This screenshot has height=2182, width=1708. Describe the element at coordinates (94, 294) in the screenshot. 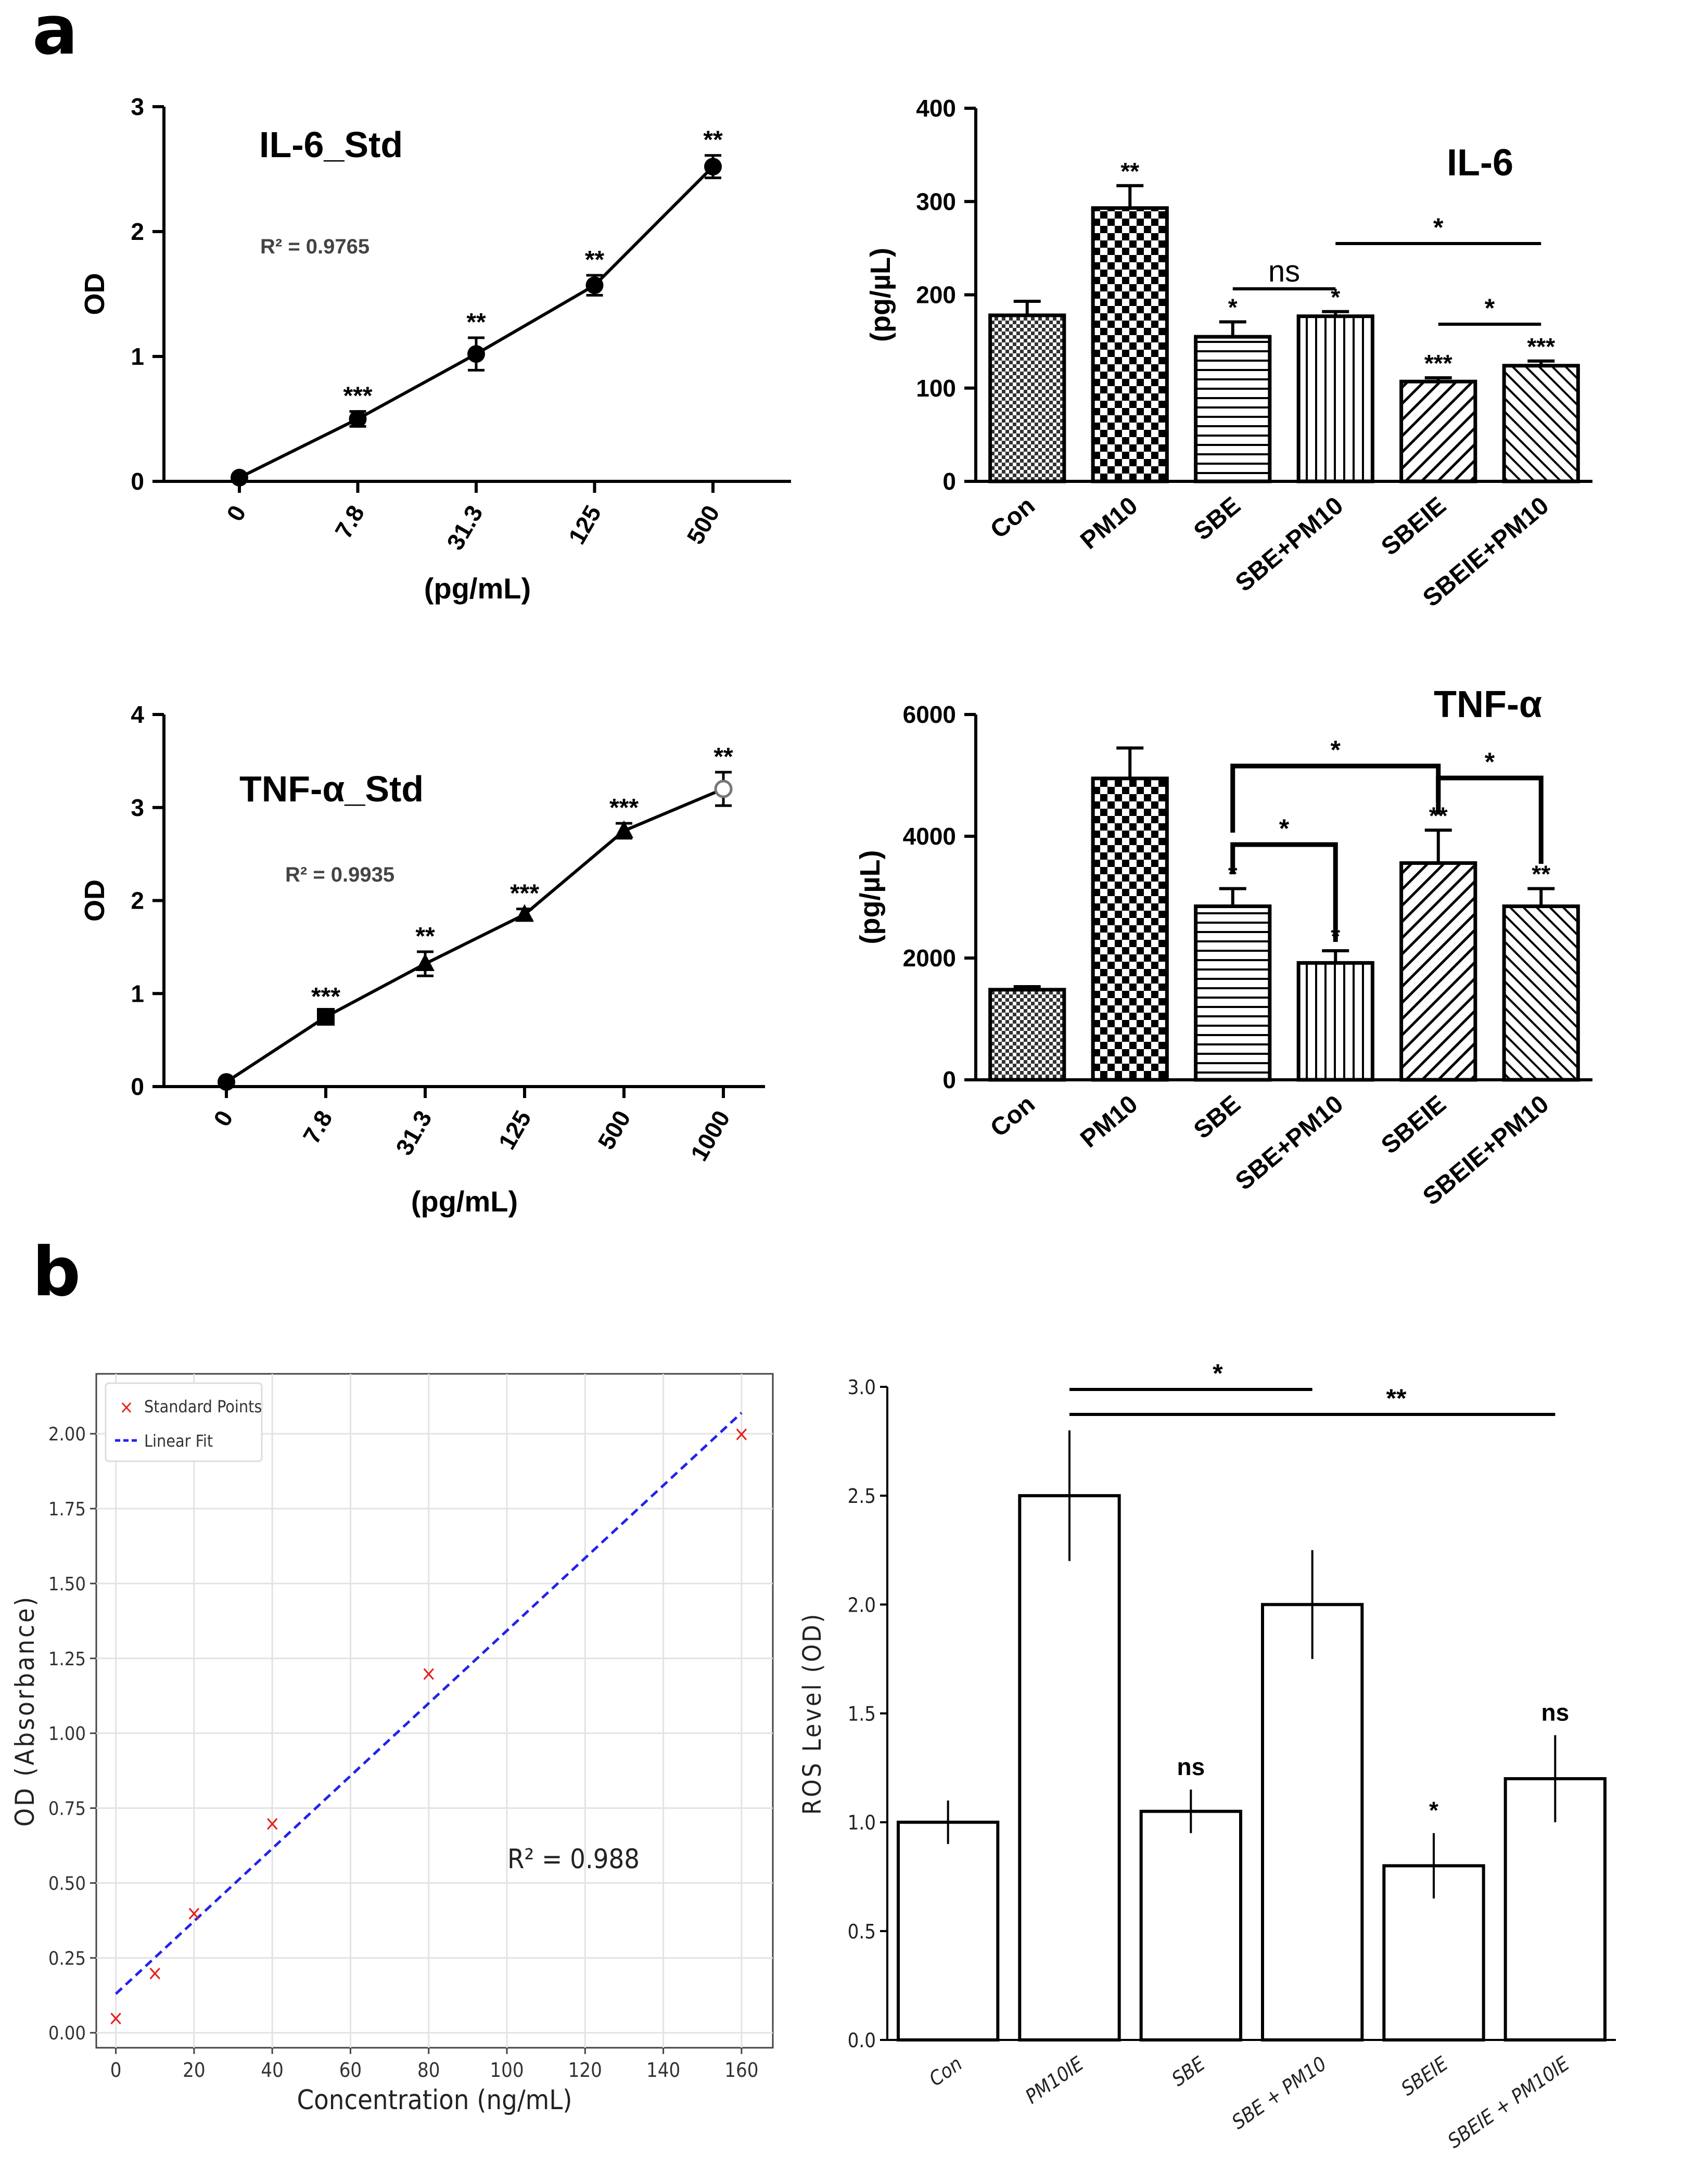

I see `il6_std-y-axis-label: OD` at that location.